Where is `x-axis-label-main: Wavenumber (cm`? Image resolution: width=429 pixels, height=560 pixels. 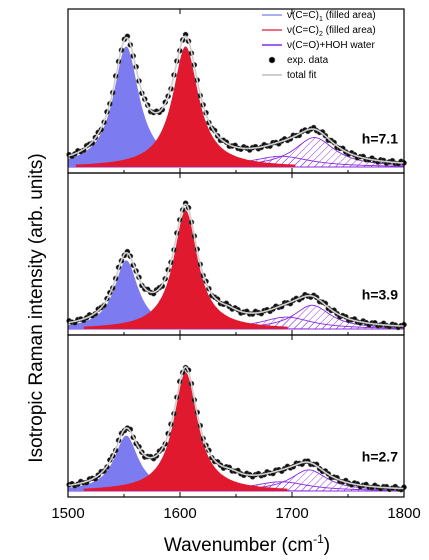
x-axis-label-main: Wavenumber (cm is located at coordinates (238, 545).